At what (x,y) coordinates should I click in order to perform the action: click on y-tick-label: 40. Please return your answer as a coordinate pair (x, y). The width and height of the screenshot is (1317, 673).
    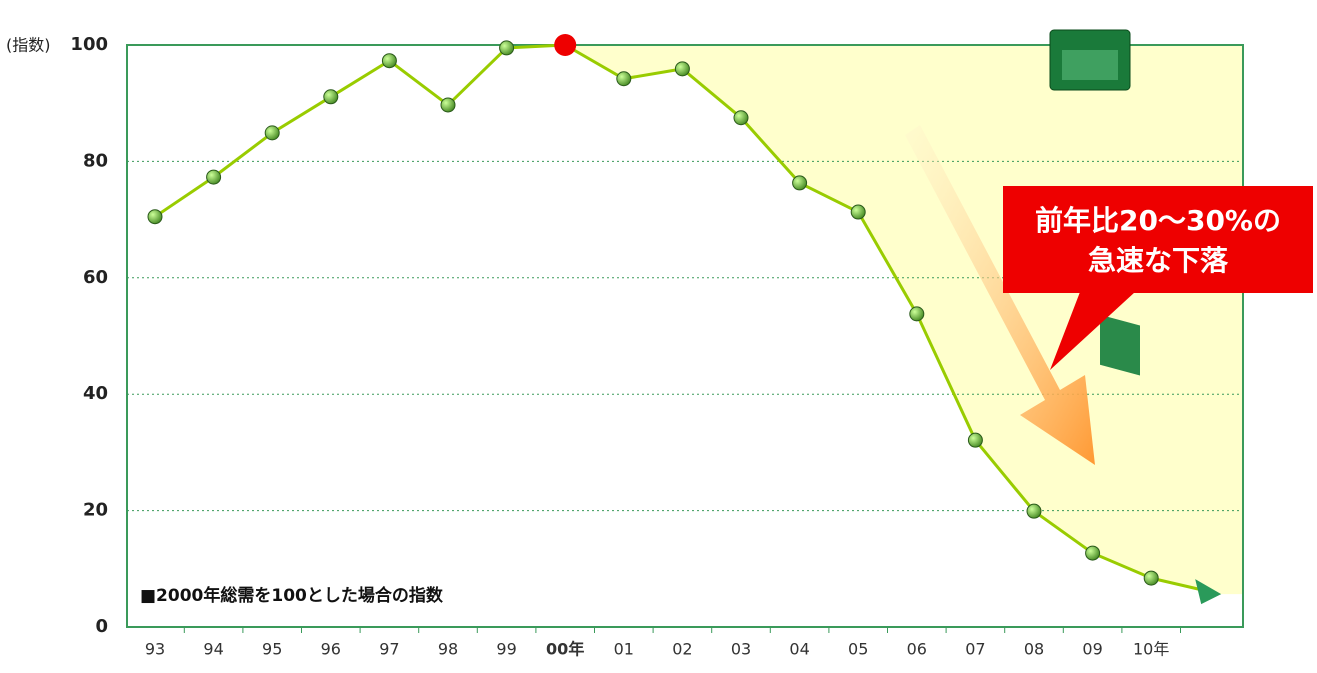
    Looking at the image, I should click on (95, 393).